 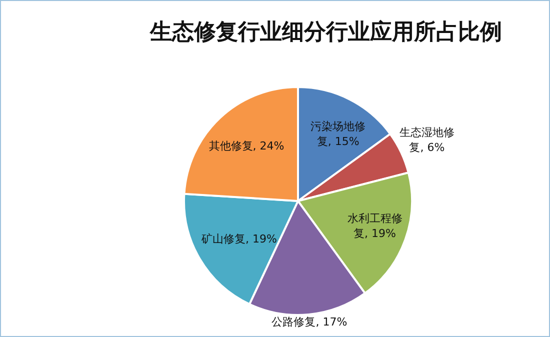 I want to click on chart-title: 生态修复行业细分行业应用所占比例, so click(x=325, y=32).